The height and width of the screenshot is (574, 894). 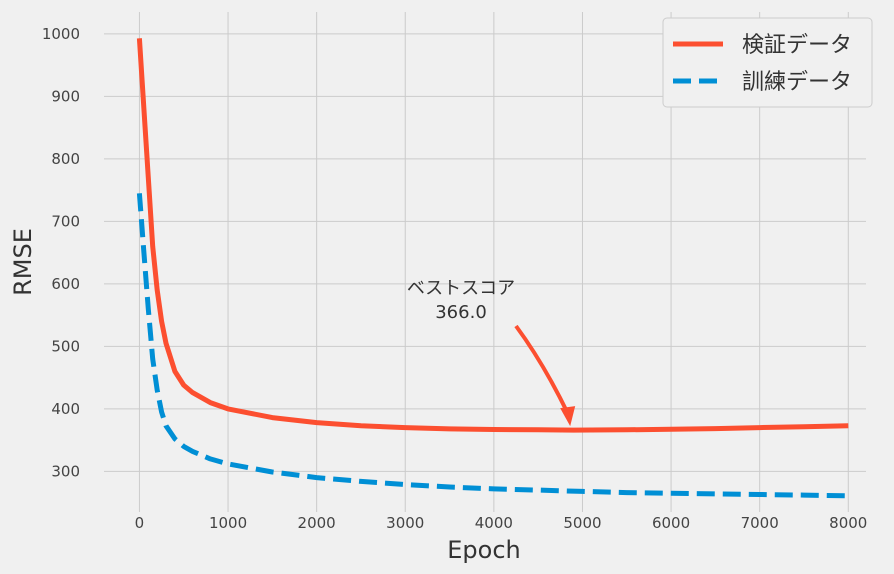 What do you see at coordinates (61, 34) in the screenshot?
I see `y-tick-label: 1000` at bounding box center [61, 34].